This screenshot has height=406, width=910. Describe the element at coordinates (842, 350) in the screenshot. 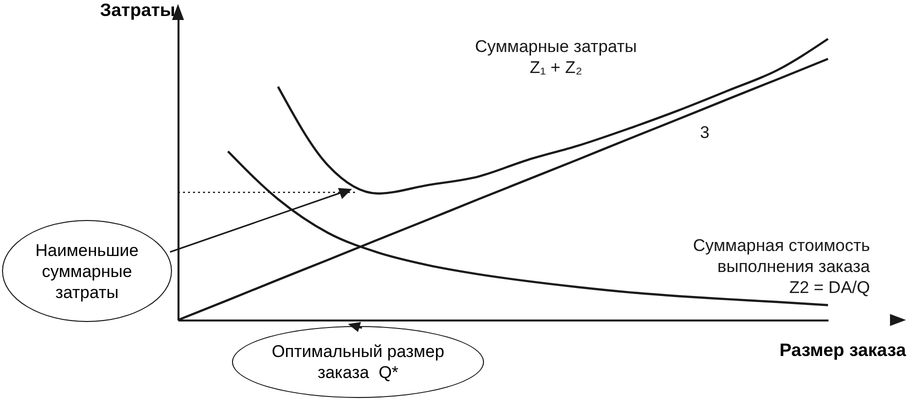

I see `x-axis-title: Размер заказа` at that location.